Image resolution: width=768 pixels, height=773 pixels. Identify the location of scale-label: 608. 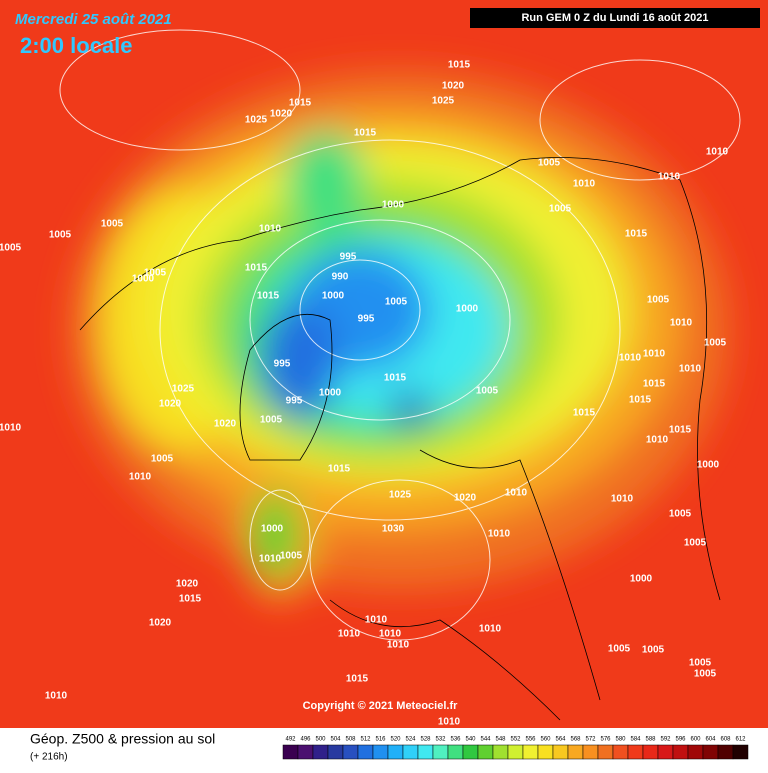
(725, 740).